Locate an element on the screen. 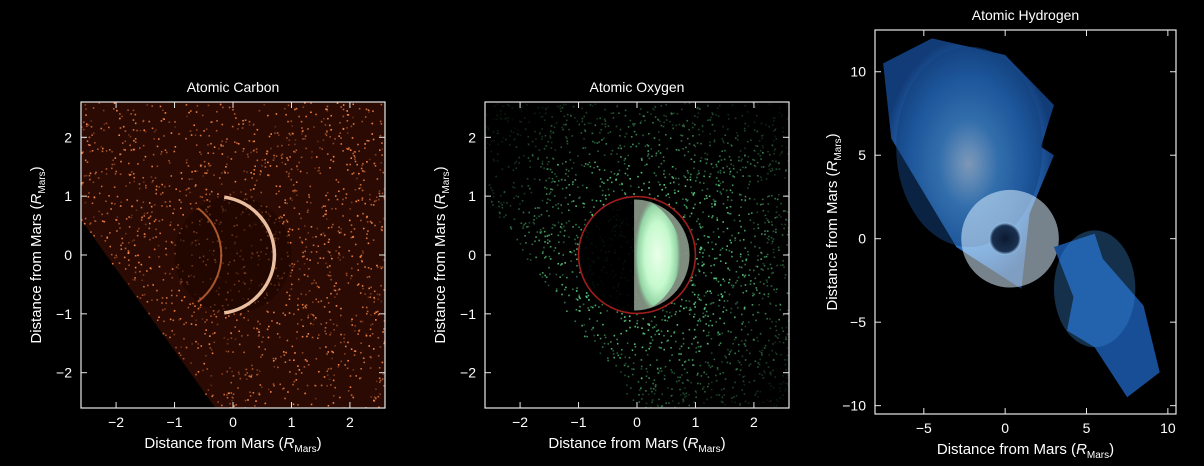  y-tick-label: 1 is located at coordinates (68, 196).